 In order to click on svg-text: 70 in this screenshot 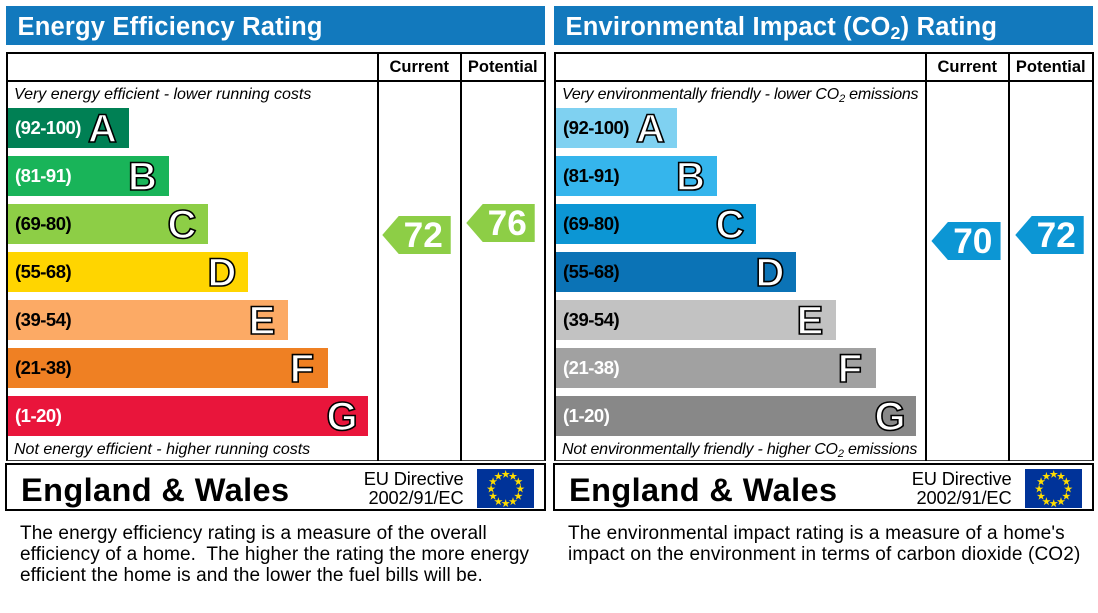, I will do `click(972, 241)`.